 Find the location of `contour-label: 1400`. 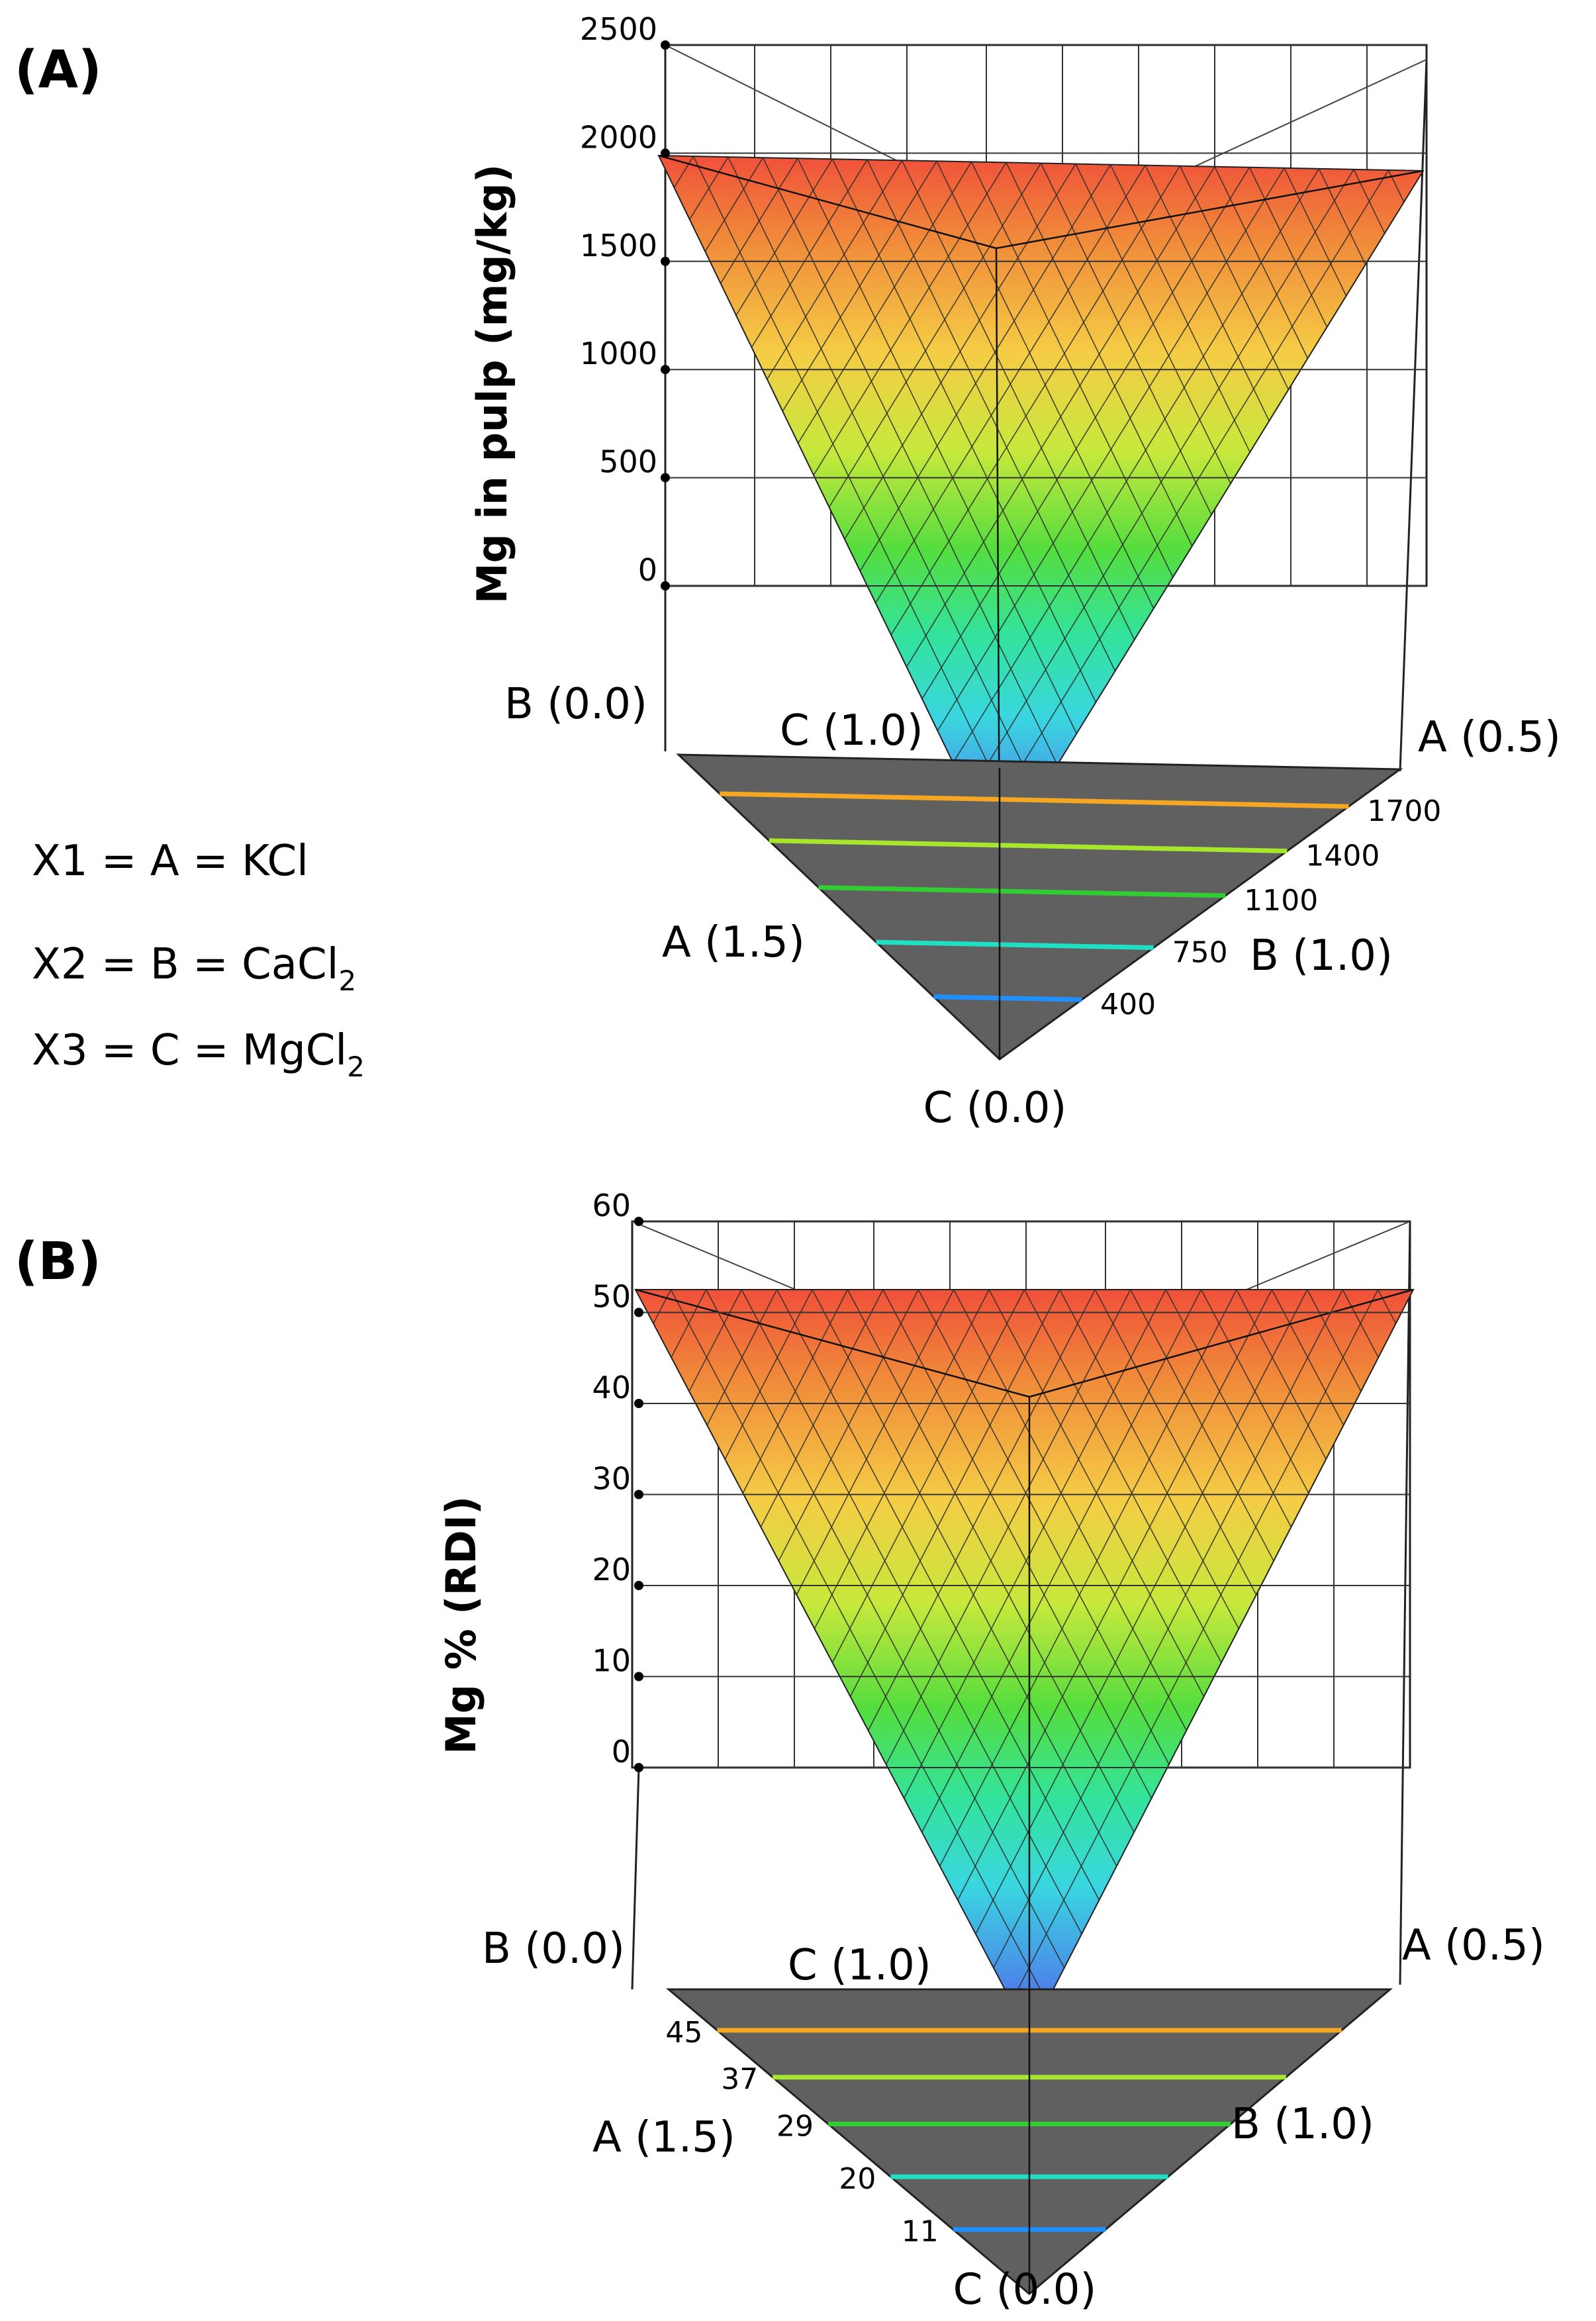

contour-label: 1400 is located at coordinates (1342, 856).